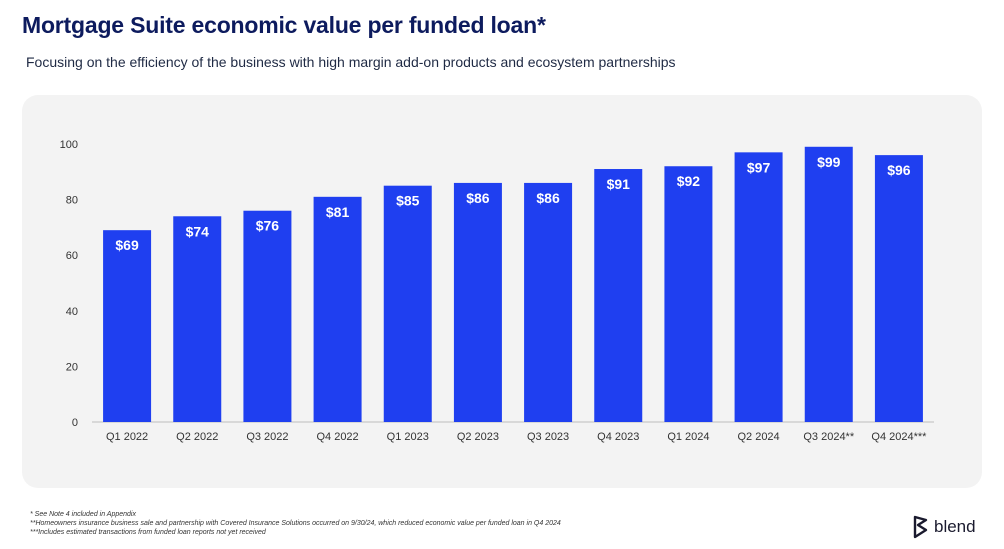 The width and height of the screenshot is (1004, 549). I want to click on blend-logo: blend, so click(952, 527).